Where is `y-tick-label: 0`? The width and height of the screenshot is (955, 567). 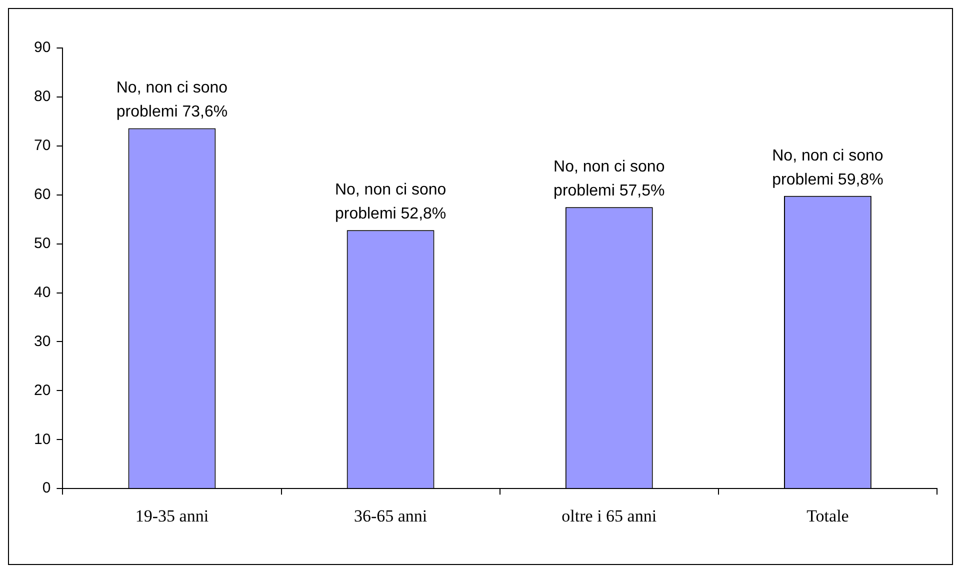 y-tick-label: 0 is located at coordinates (46, 488).